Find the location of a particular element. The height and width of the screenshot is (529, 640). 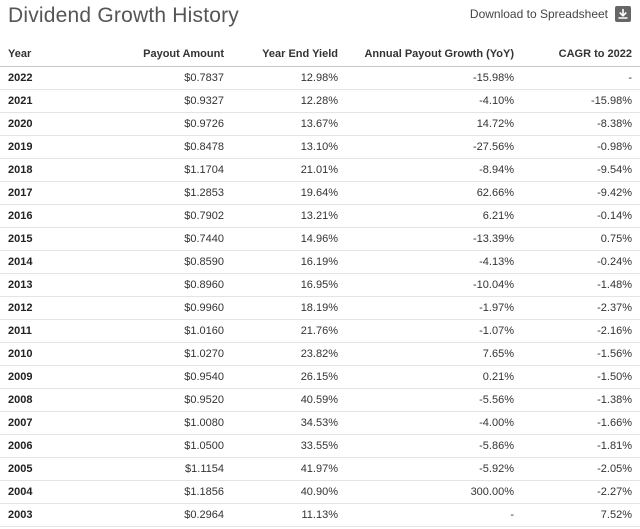

download-label: Download to Spreadsheet is located at coordinates (538, 14).